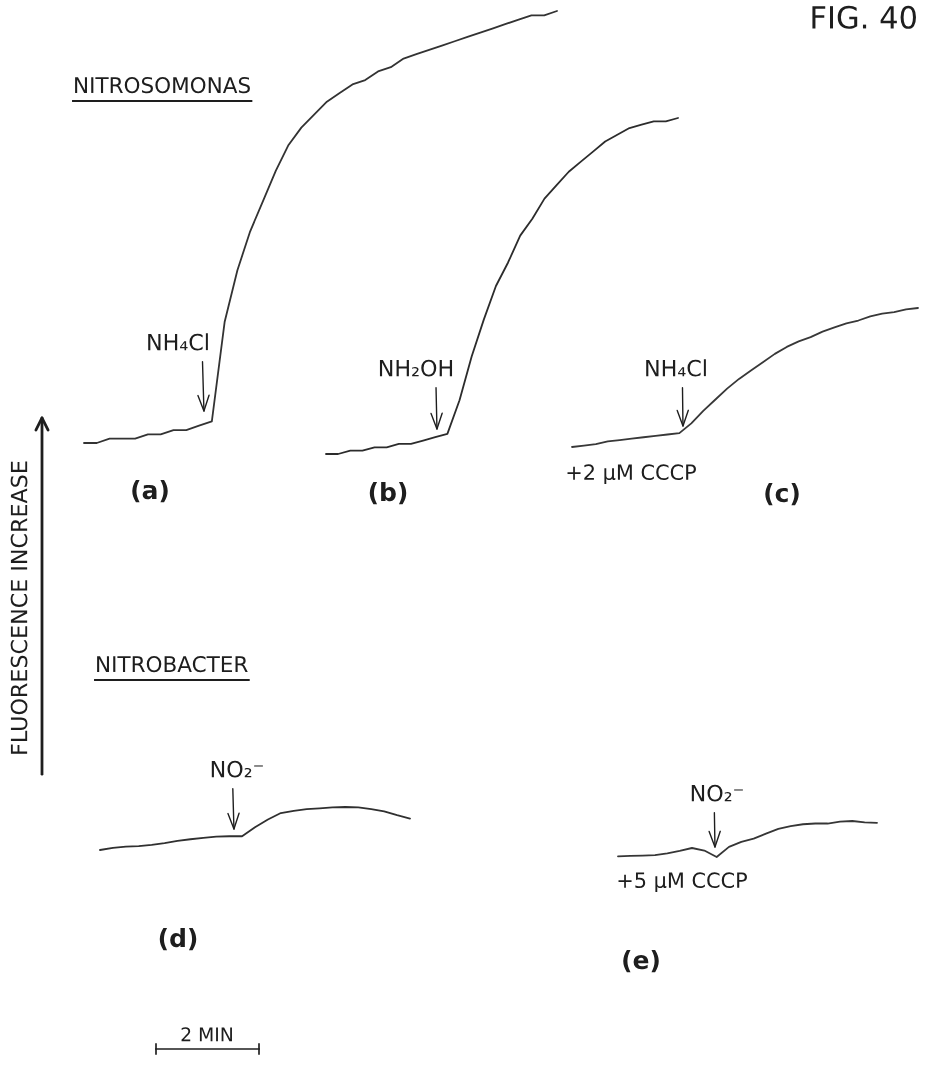  What do you see at coordinates (150, 491) in the screenshot?
I see `x-axis-title: (a)` at bounding box center [150, 491].